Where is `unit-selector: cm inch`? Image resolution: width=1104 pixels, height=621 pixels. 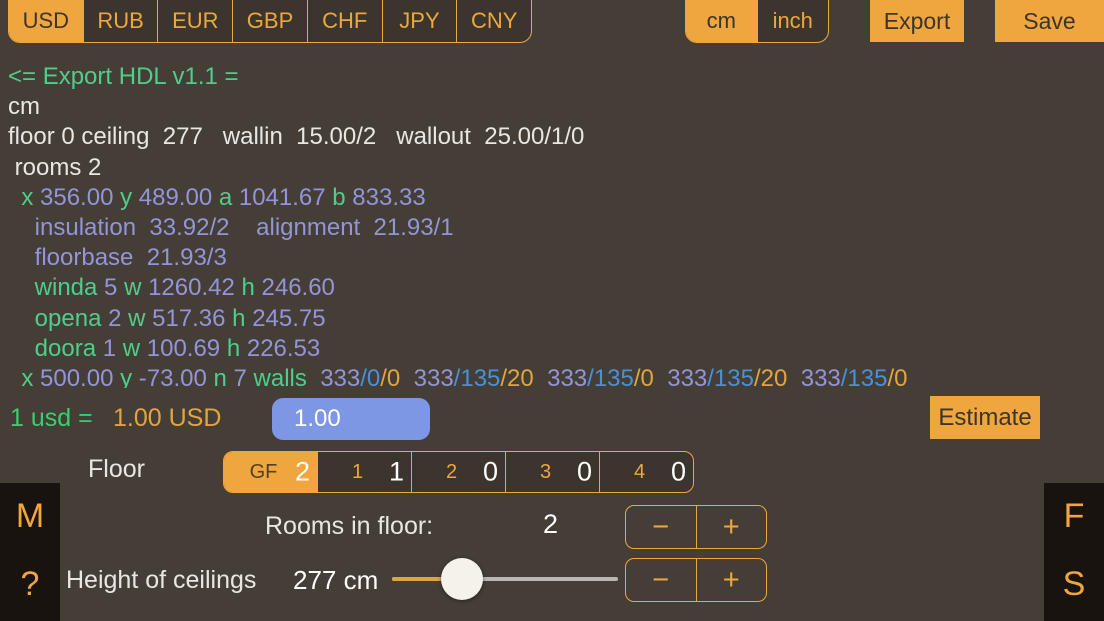 unit-selector: cm inch is located at coordinates (757, 21).